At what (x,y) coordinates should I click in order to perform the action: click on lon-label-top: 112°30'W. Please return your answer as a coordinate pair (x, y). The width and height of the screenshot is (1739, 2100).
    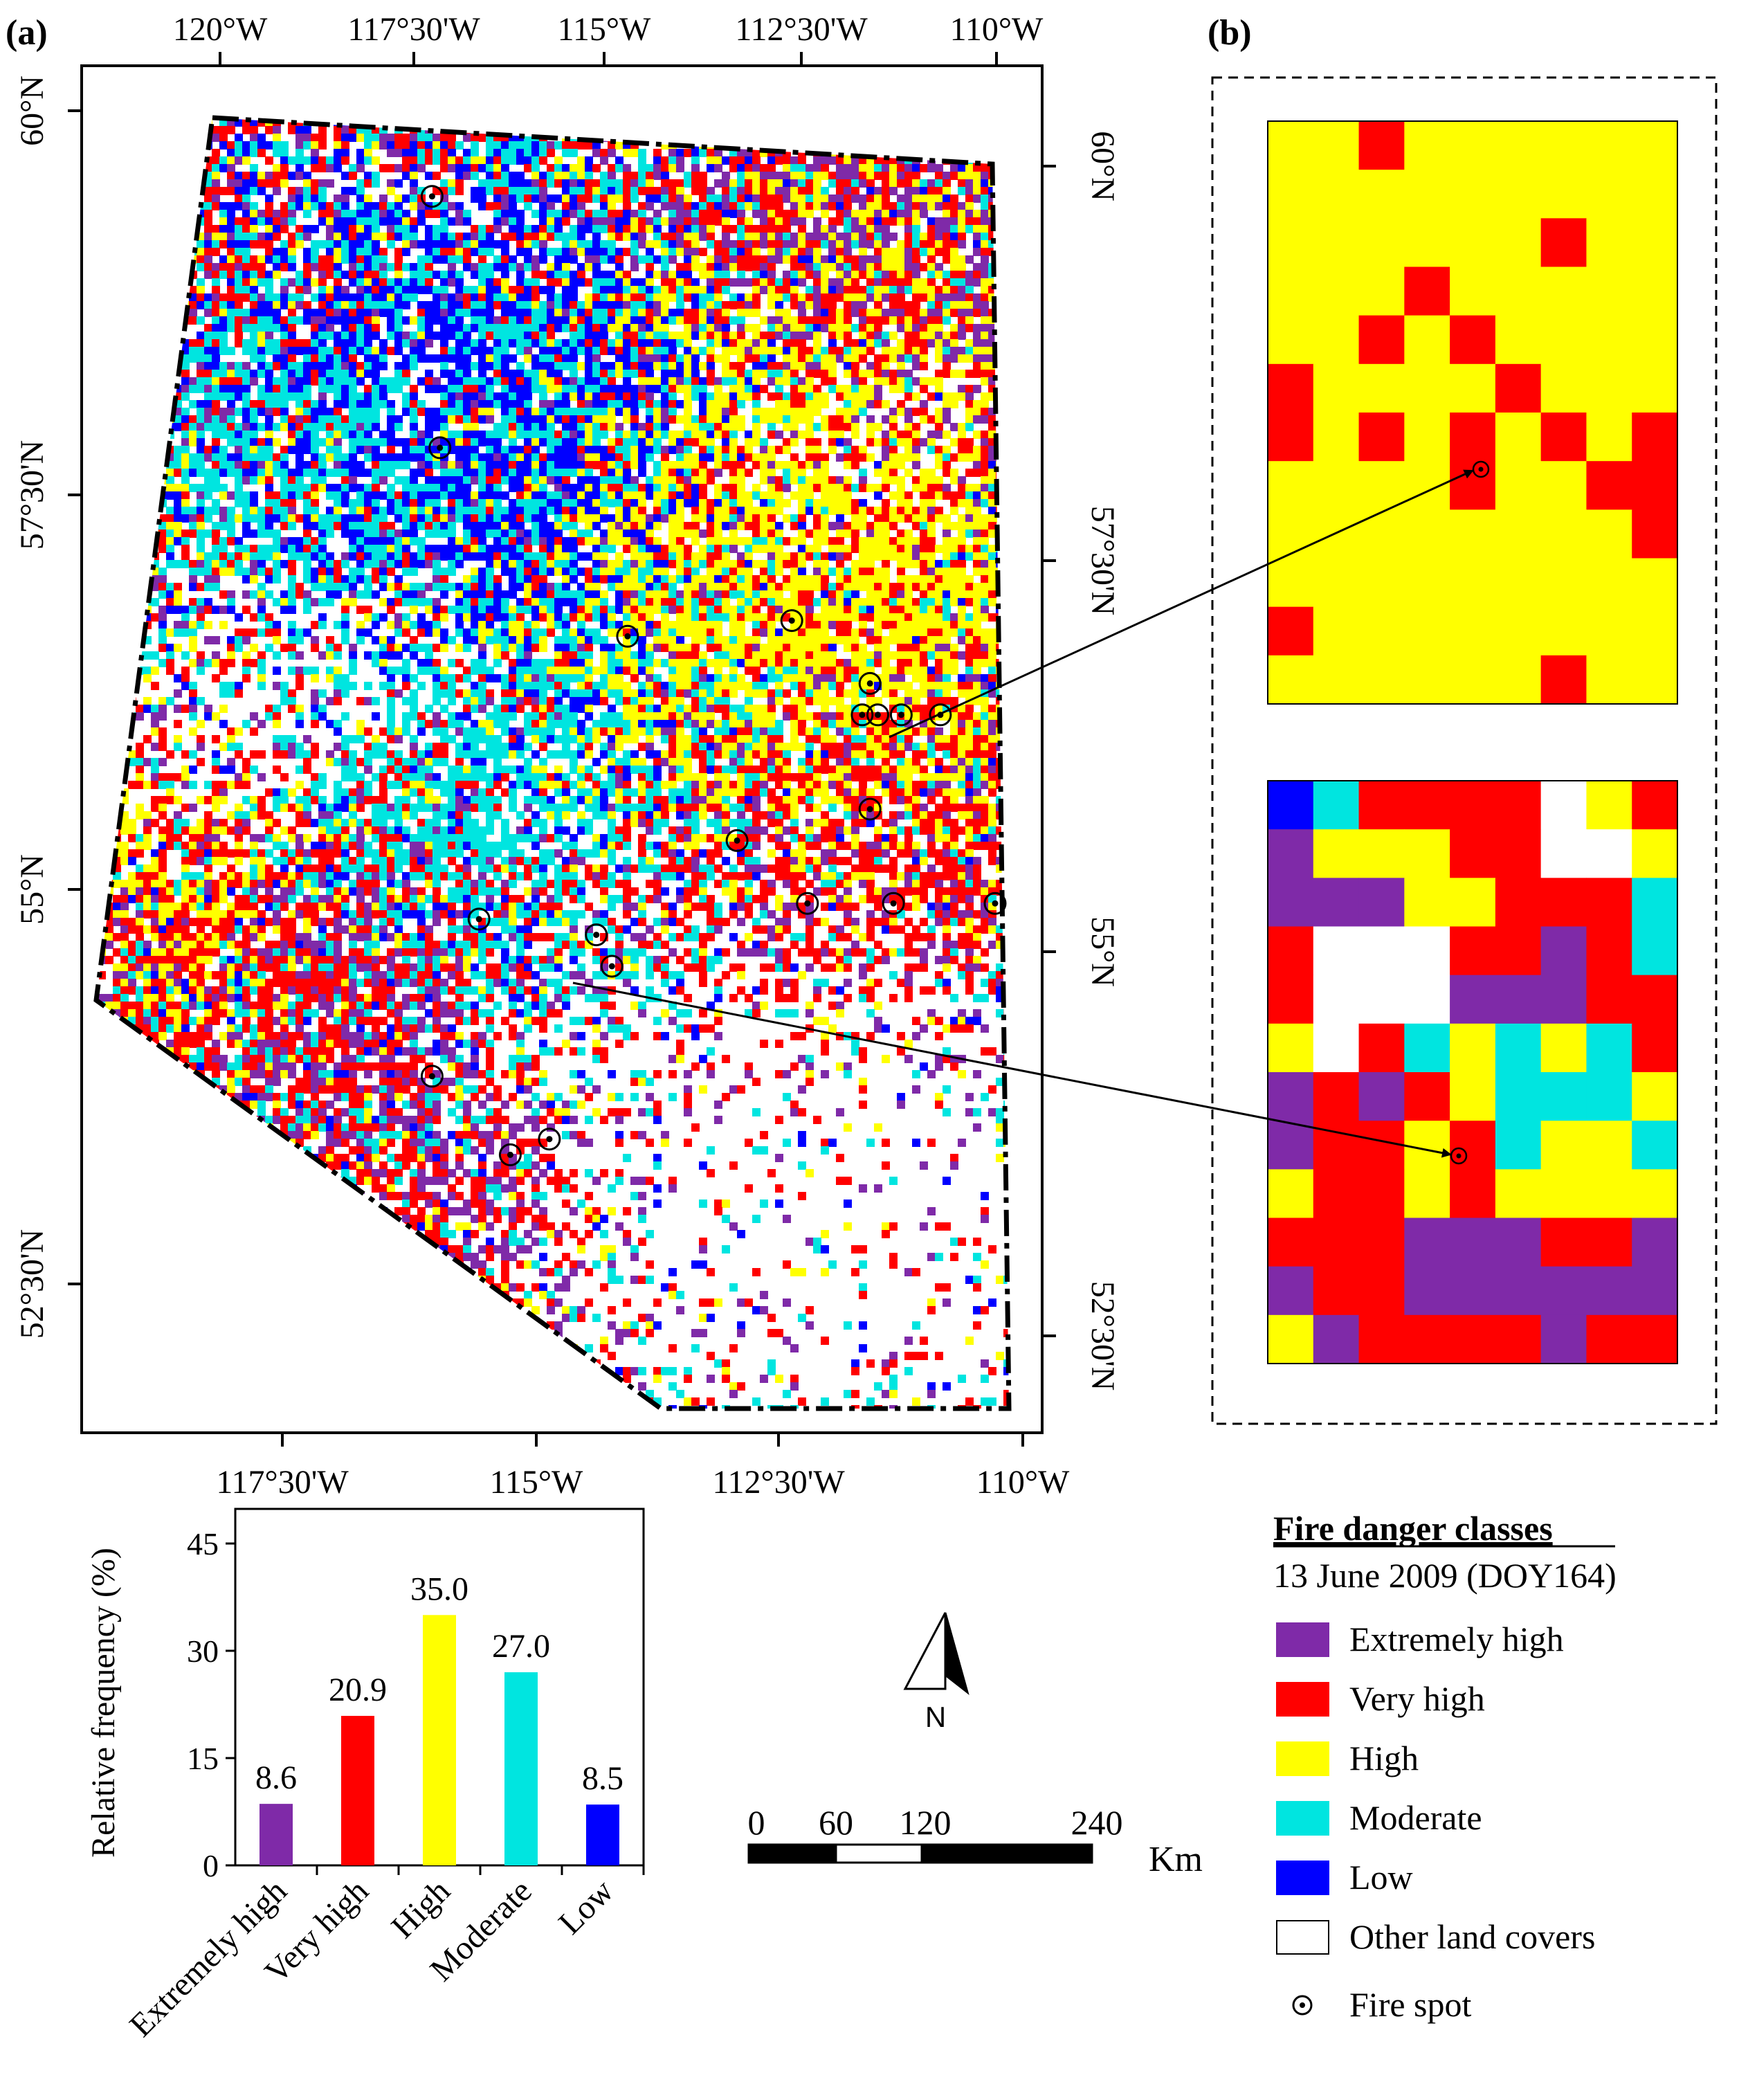
    Looking at the image, I should click on (801, 29).